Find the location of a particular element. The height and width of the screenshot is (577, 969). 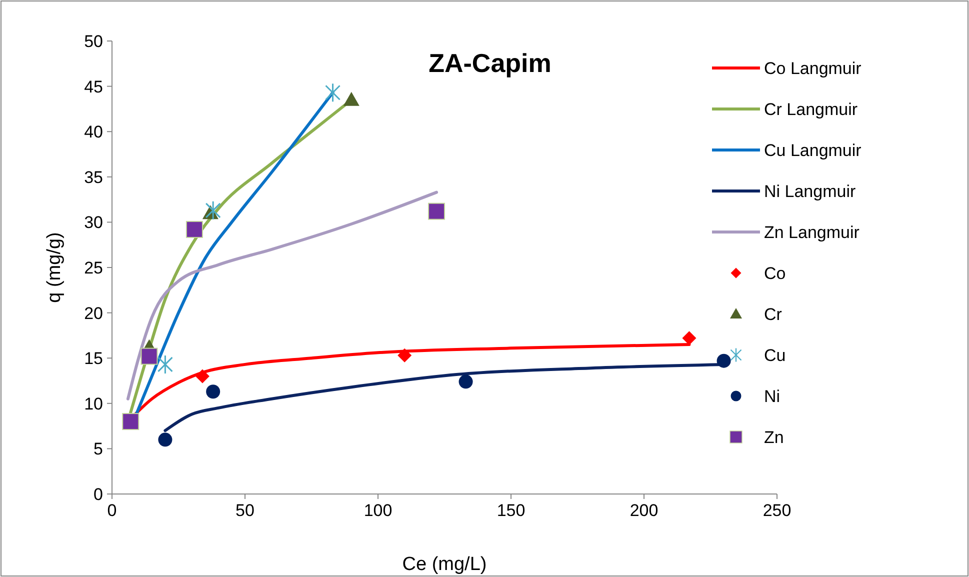

y-tick-label: 35 is located at coordinates (93, 177).